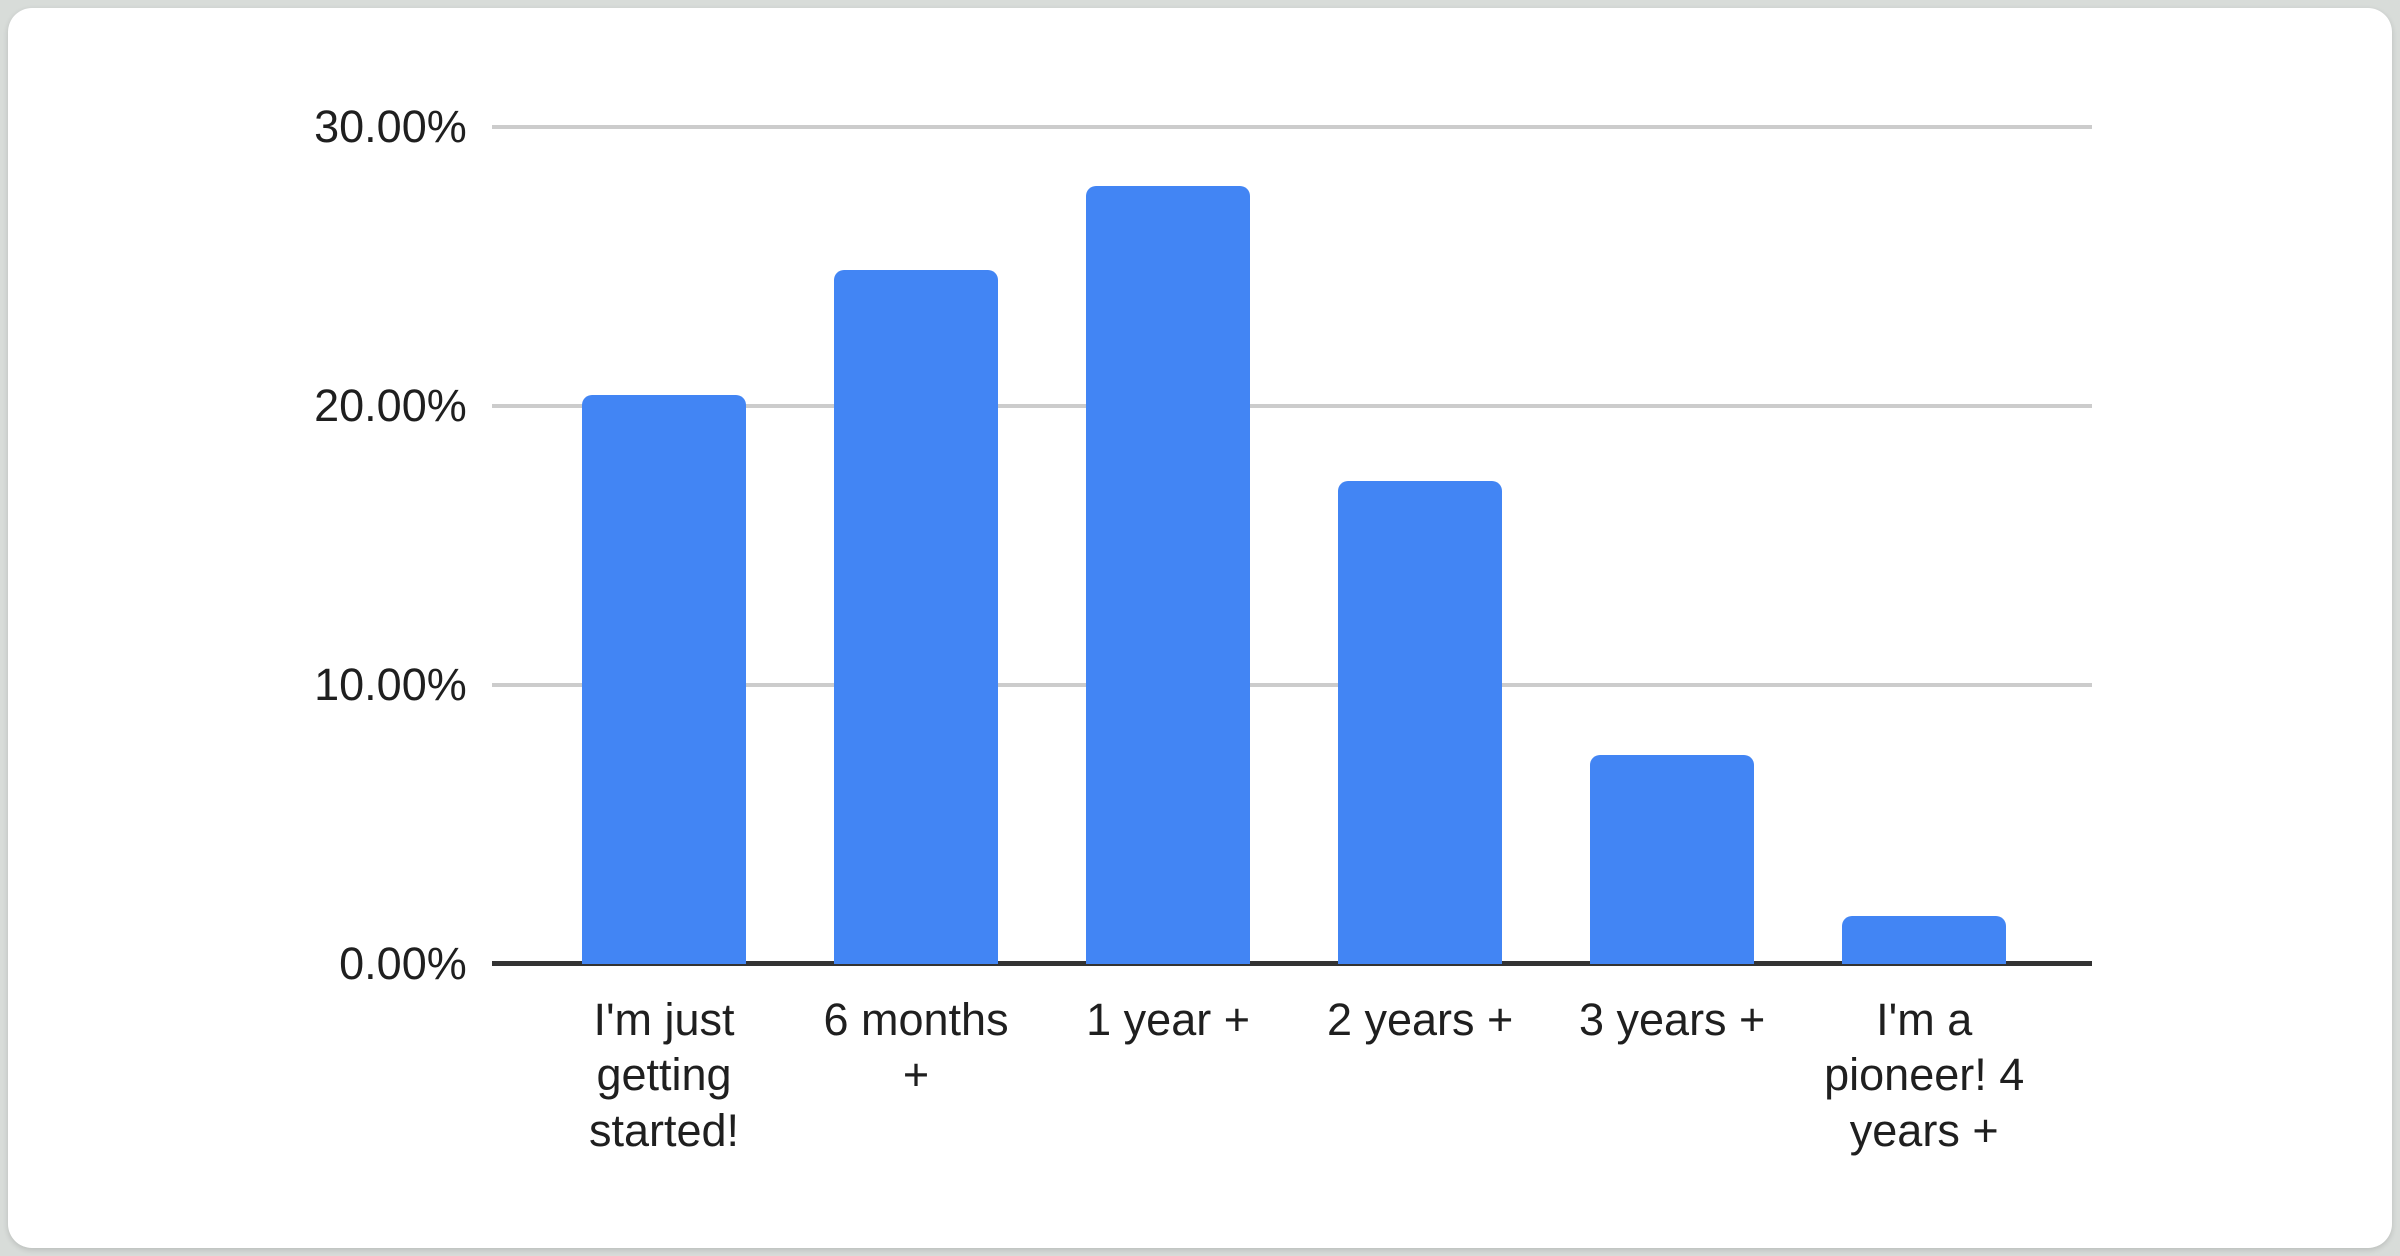  What do you see at coordinates (1291, 963) in the screenshot?
I see `x-axis-line` at bounding box center [1291, 963].